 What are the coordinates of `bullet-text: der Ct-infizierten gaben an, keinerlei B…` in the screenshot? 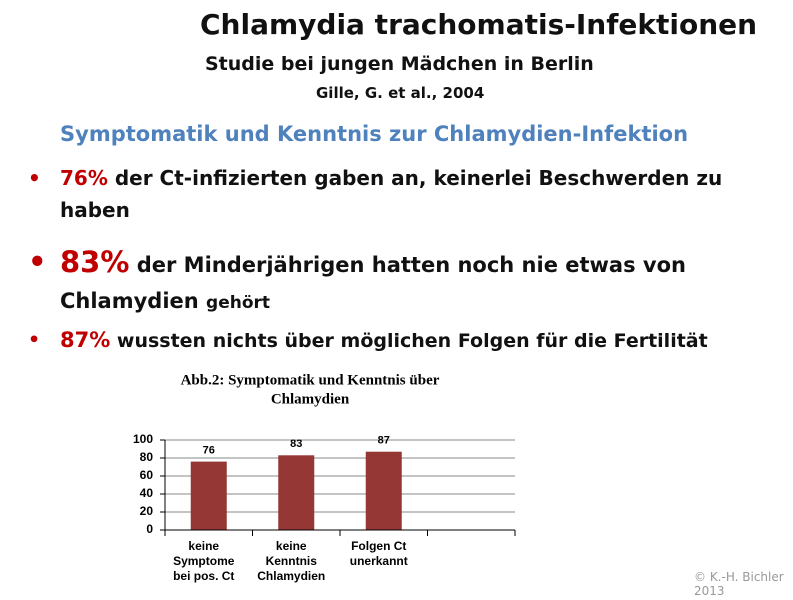 It's located at (391, 194).